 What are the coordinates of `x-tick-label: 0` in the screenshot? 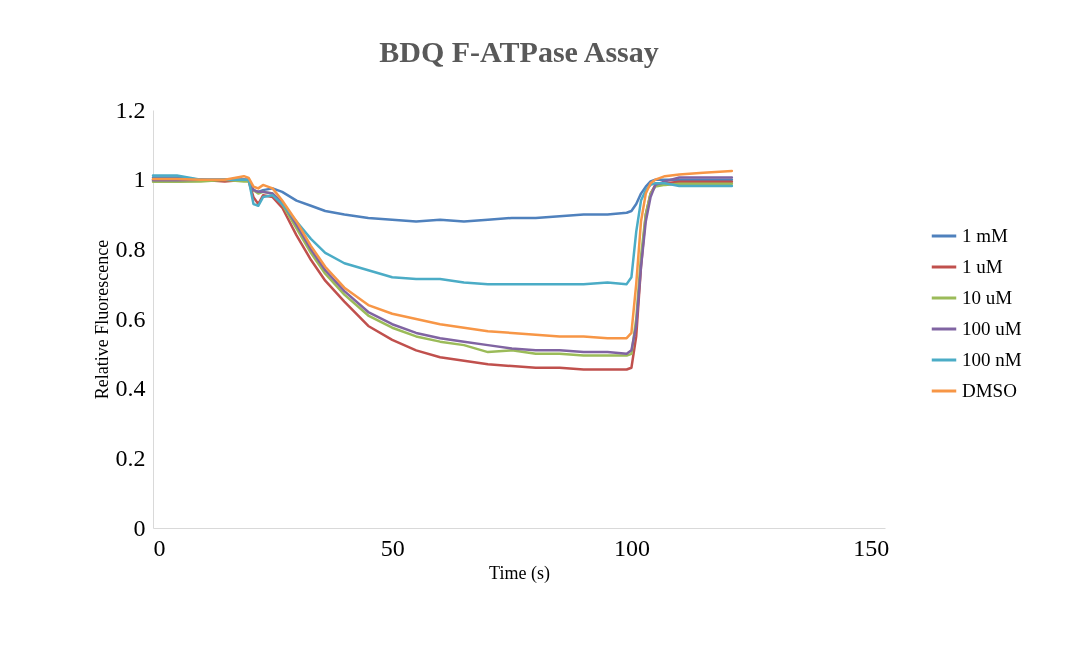 It's located at (159, 547).